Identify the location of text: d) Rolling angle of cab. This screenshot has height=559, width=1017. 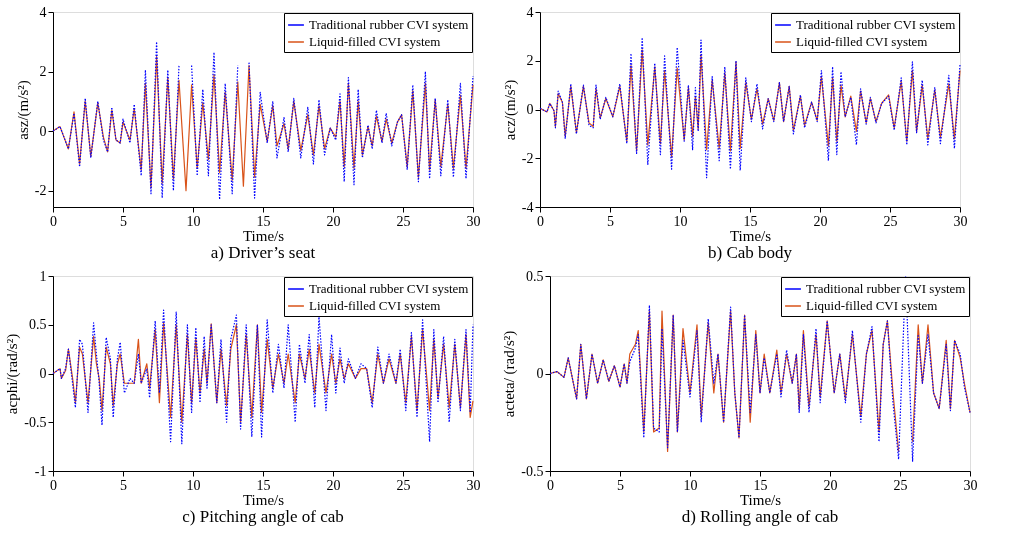
(760, 516).